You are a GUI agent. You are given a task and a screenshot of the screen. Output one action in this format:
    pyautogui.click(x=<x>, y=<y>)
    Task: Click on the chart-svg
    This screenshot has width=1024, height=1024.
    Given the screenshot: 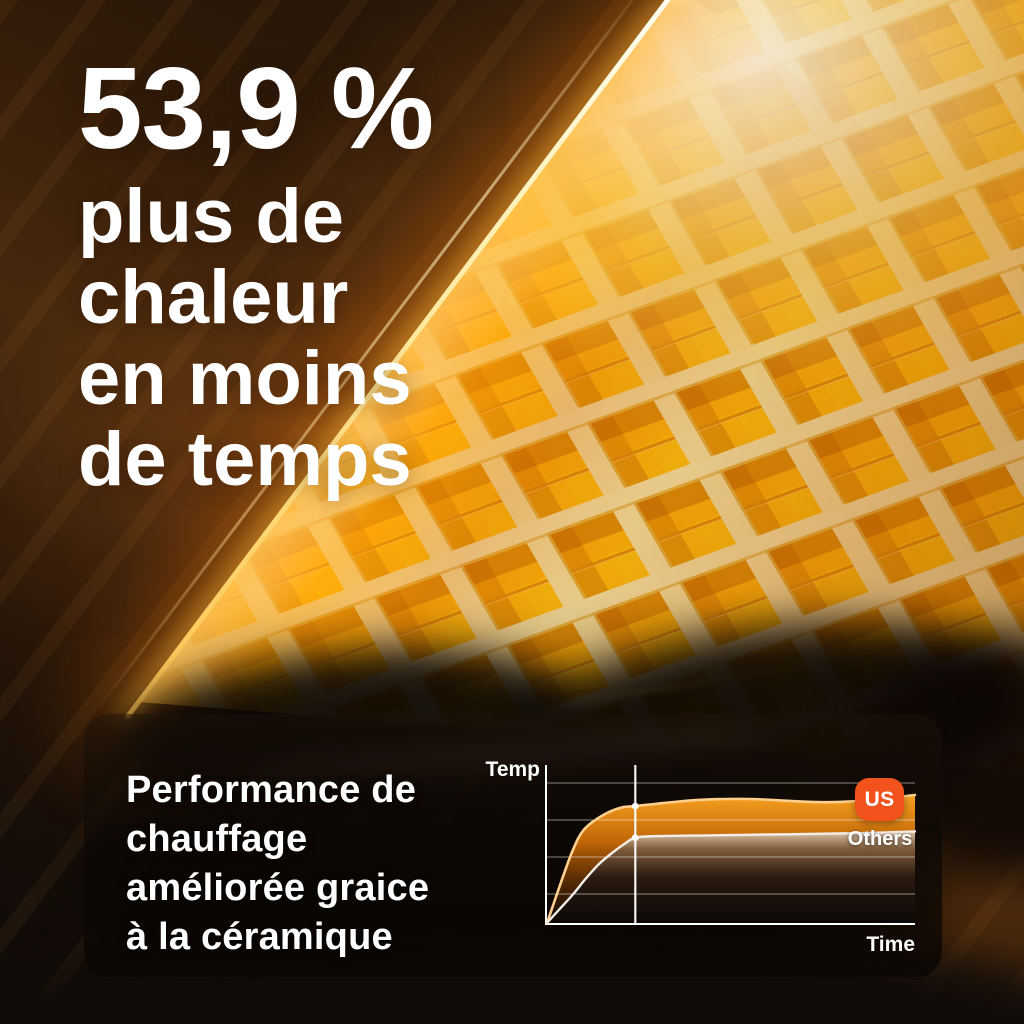 What is the action you would take?
    pyautogui.click(x=731, y=845)
    